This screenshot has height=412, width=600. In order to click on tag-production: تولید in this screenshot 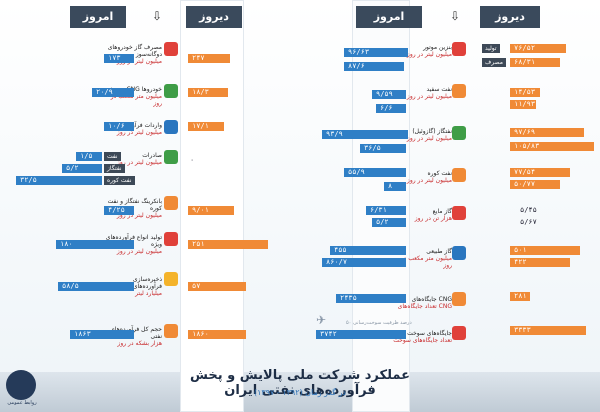, I will do `click(491, 48)`.